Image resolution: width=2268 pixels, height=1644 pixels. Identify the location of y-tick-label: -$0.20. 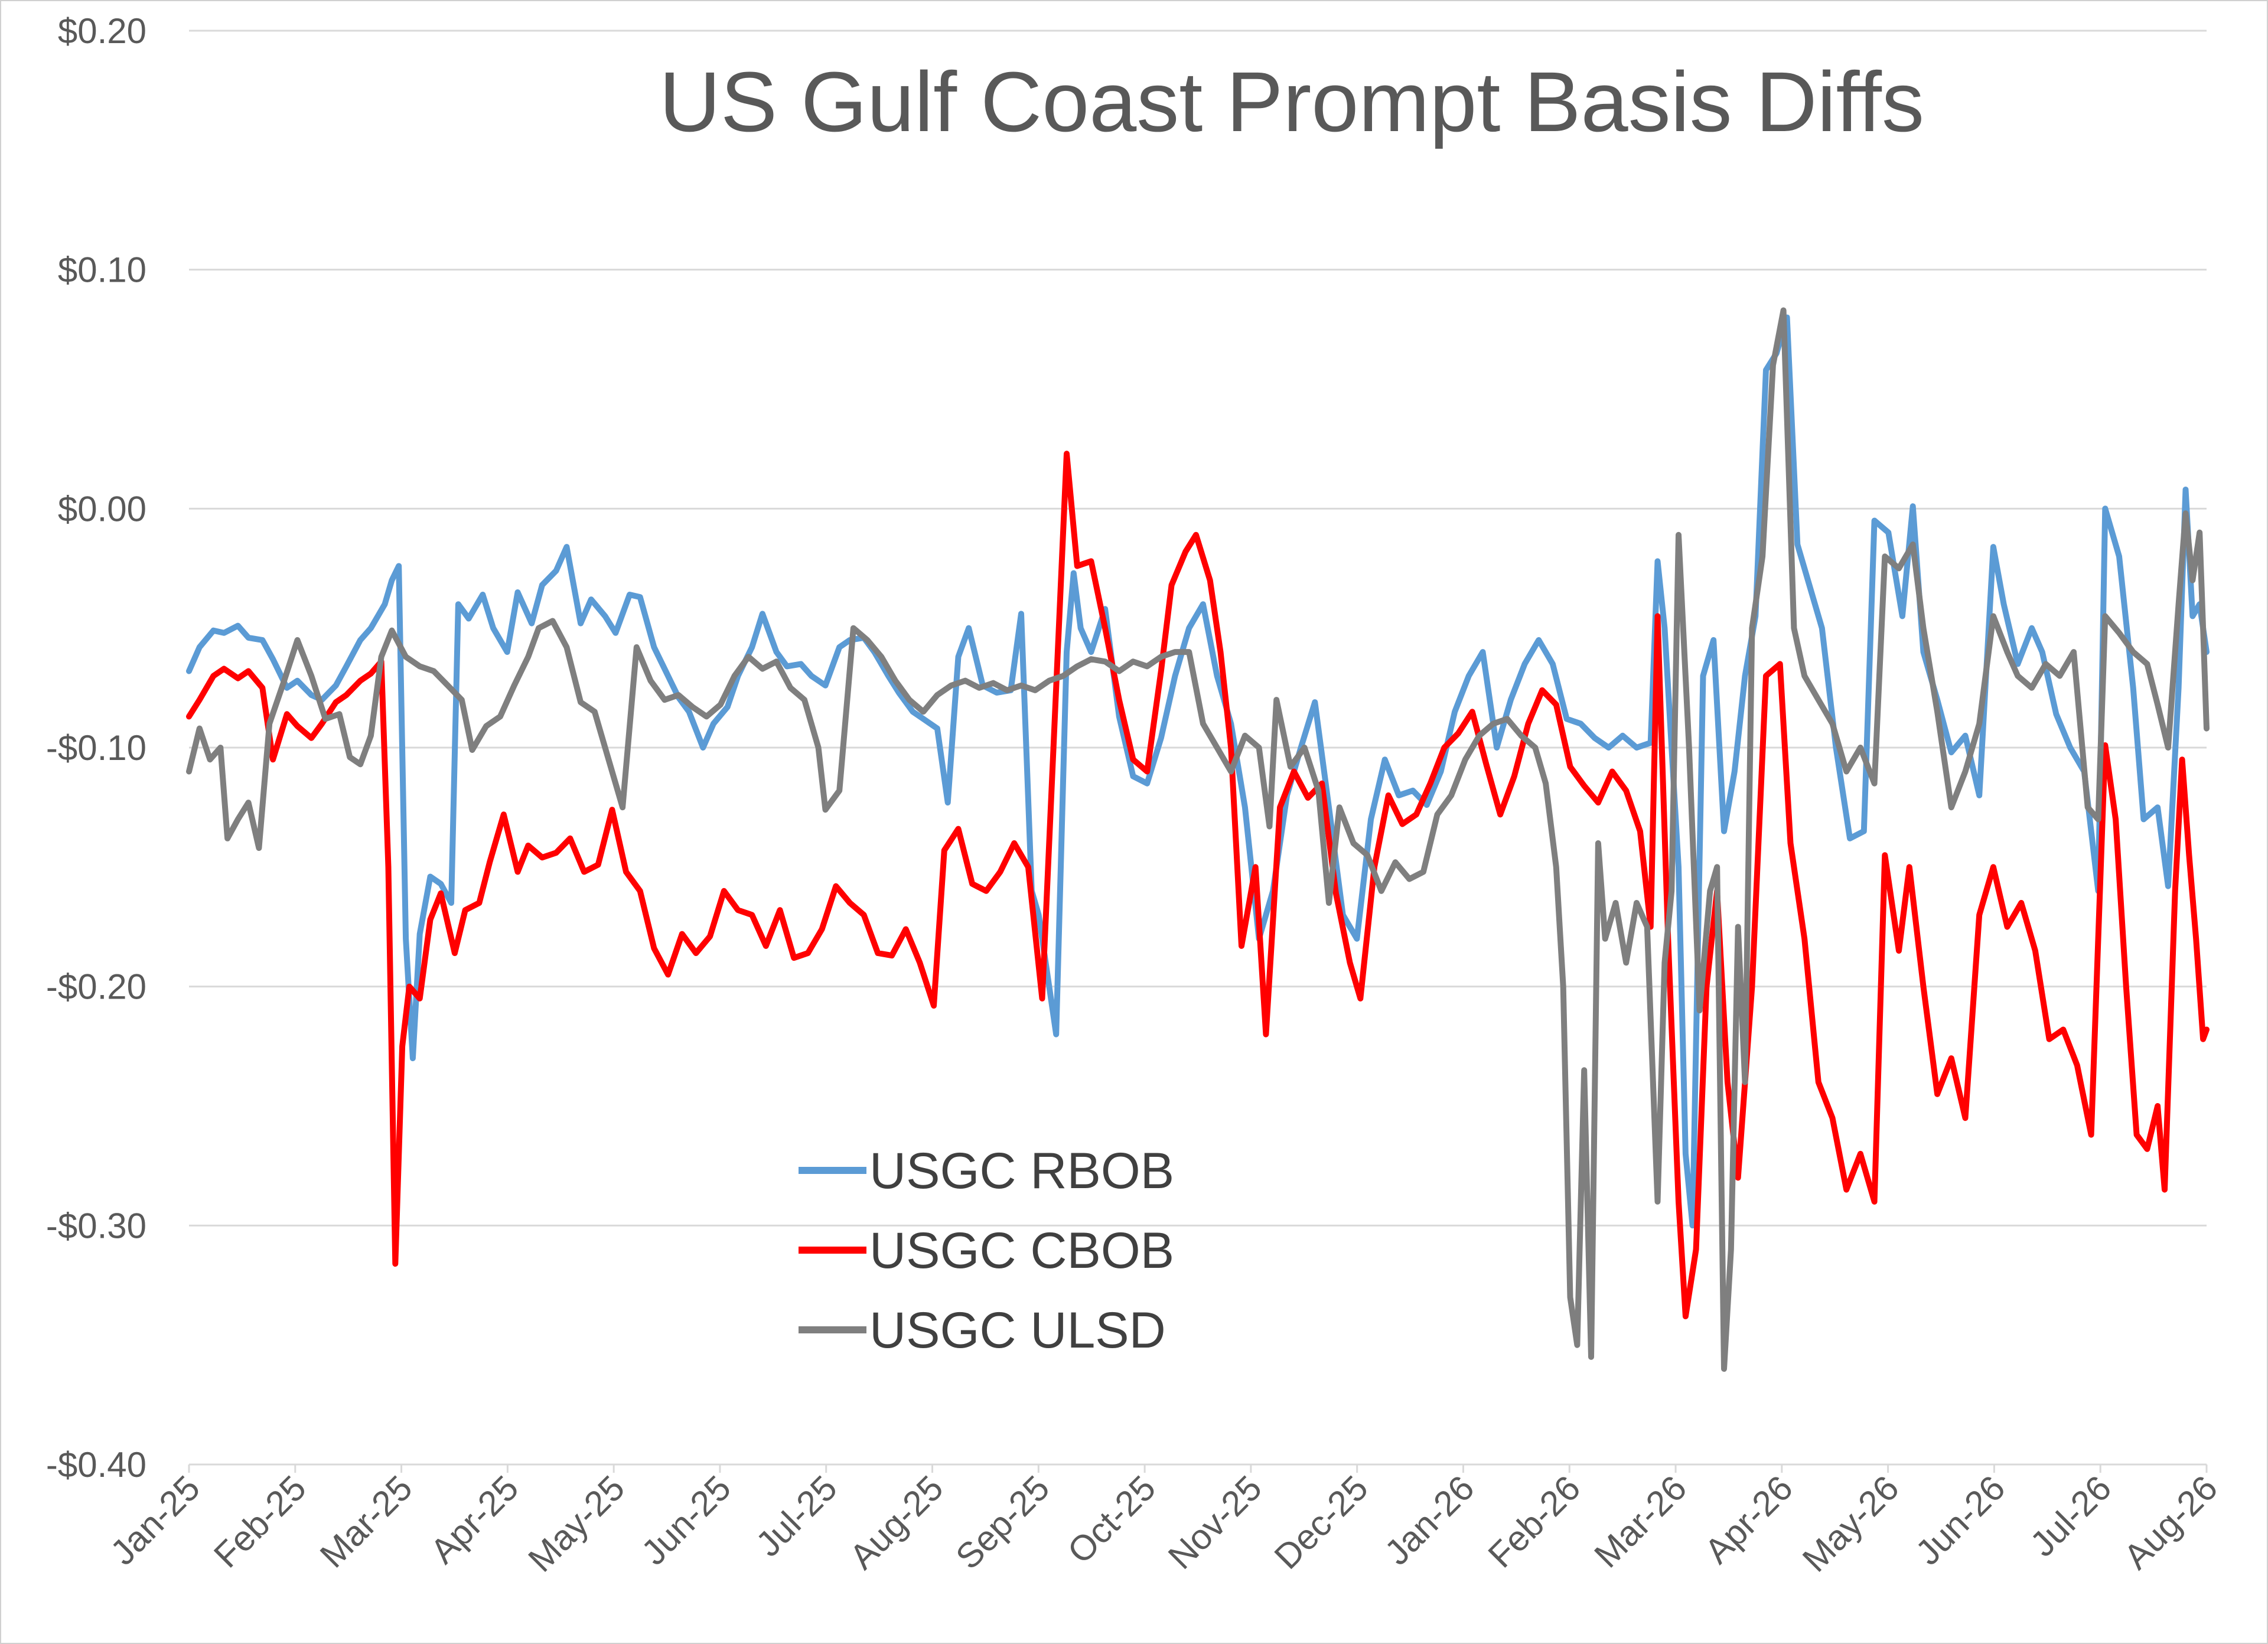
(96, 987).